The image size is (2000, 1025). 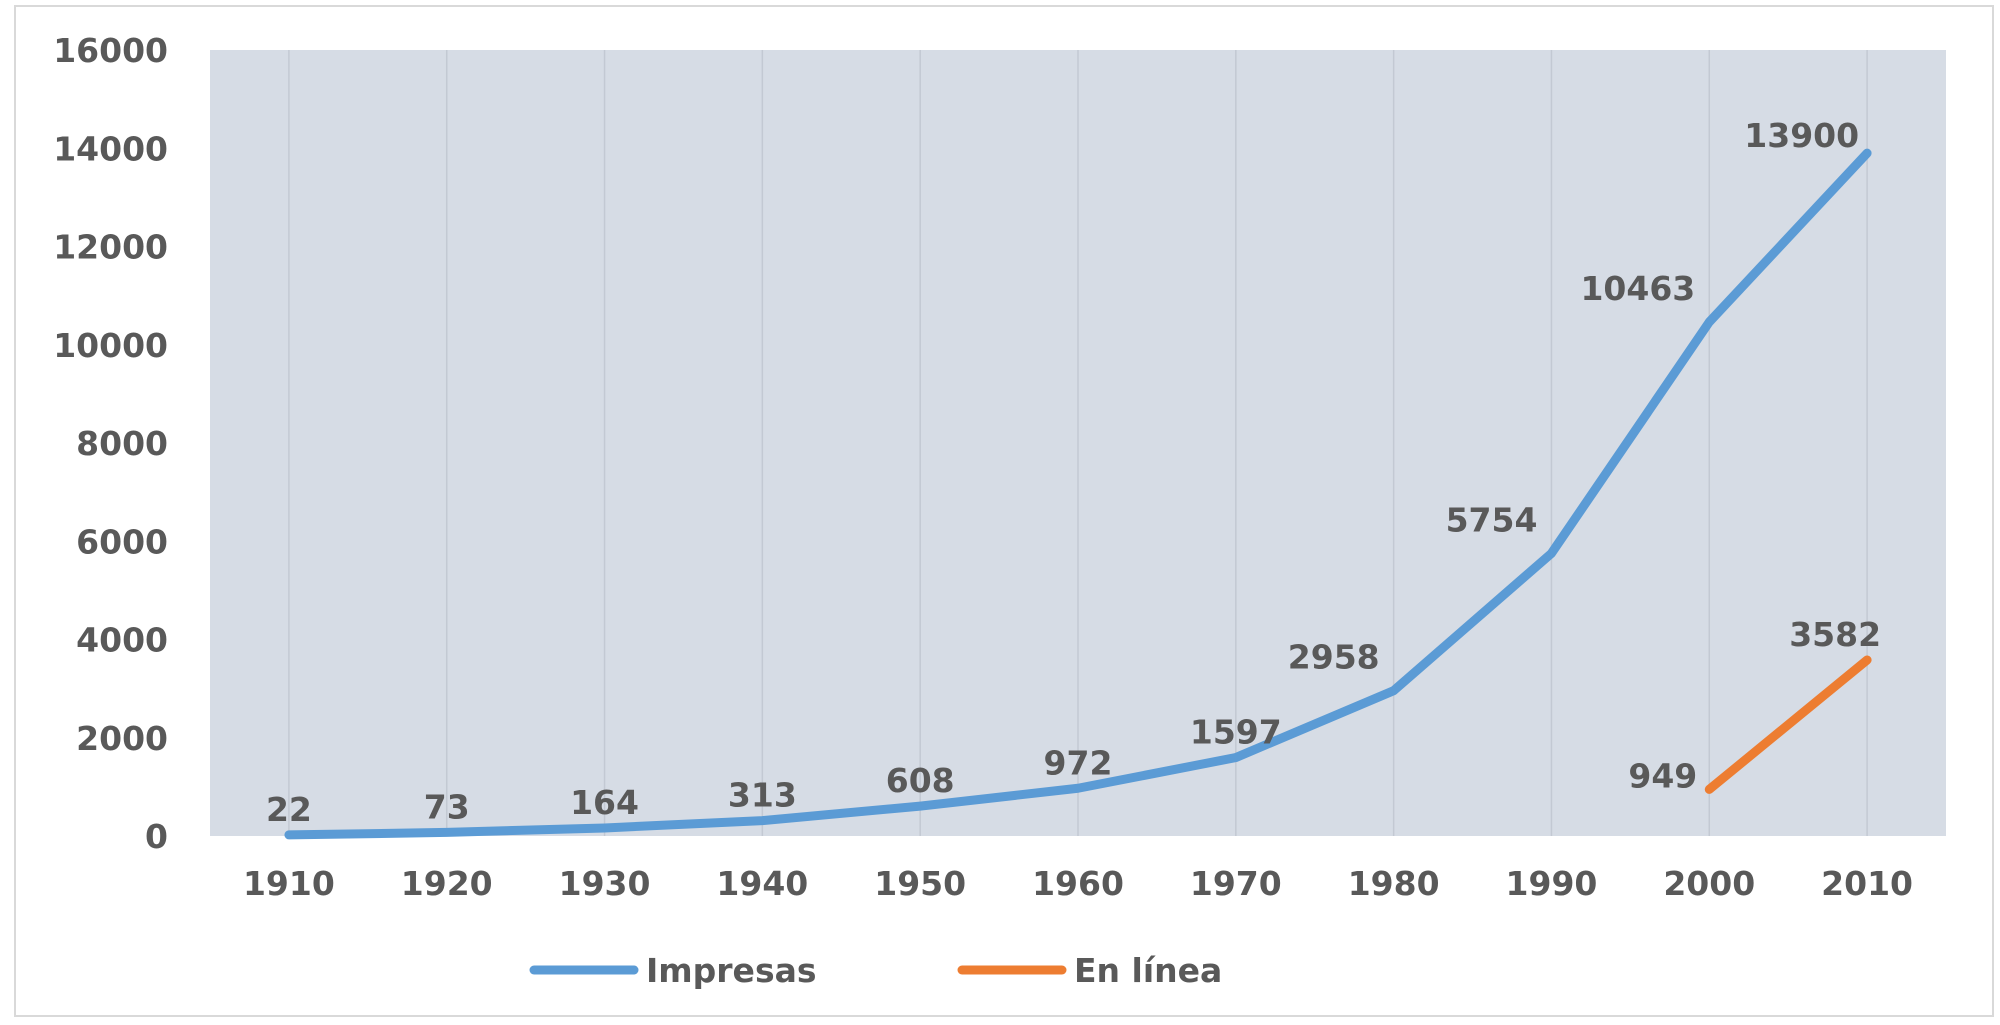 What do you see at coordinates (156, 836) in the screenshot?
I see `y-tick-label: 0` at bounding box center [156, 836].